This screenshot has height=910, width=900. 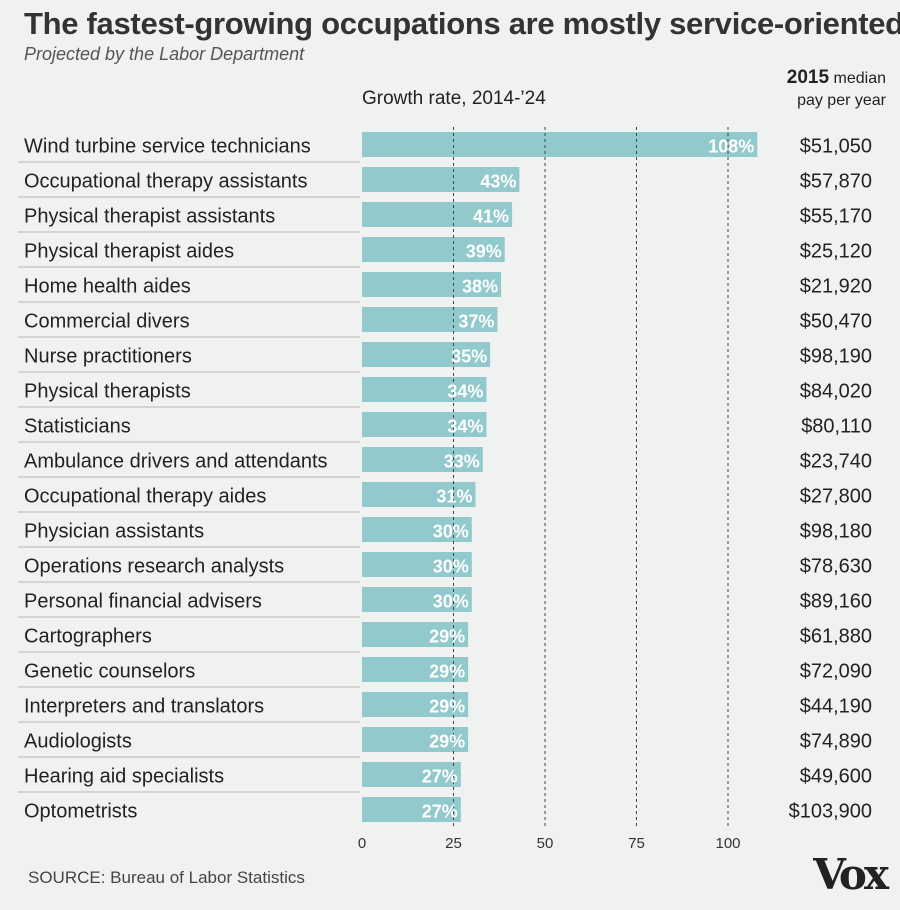 What do you see at coordinates (107, 322) in the screenshot?
I see `category-label: Commercial divers` at bounding box center [107, 322].